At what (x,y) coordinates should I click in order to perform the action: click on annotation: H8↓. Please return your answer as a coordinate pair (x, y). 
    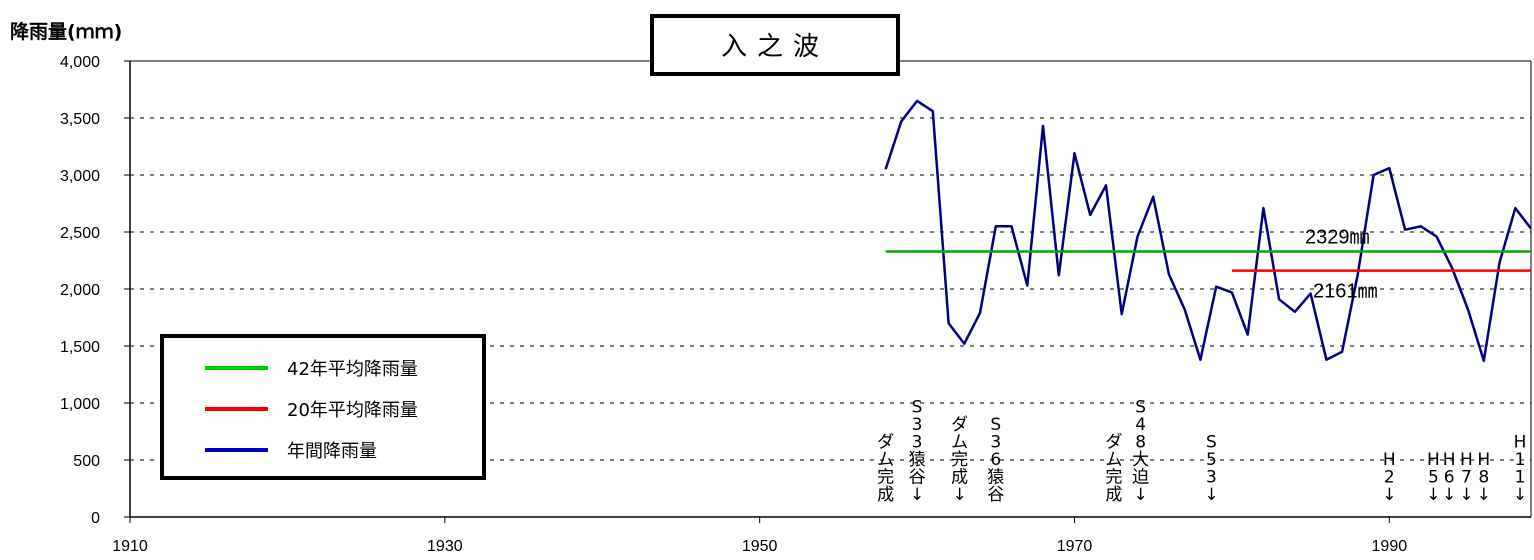
    Looking at the image, I should click on (1484, 477).